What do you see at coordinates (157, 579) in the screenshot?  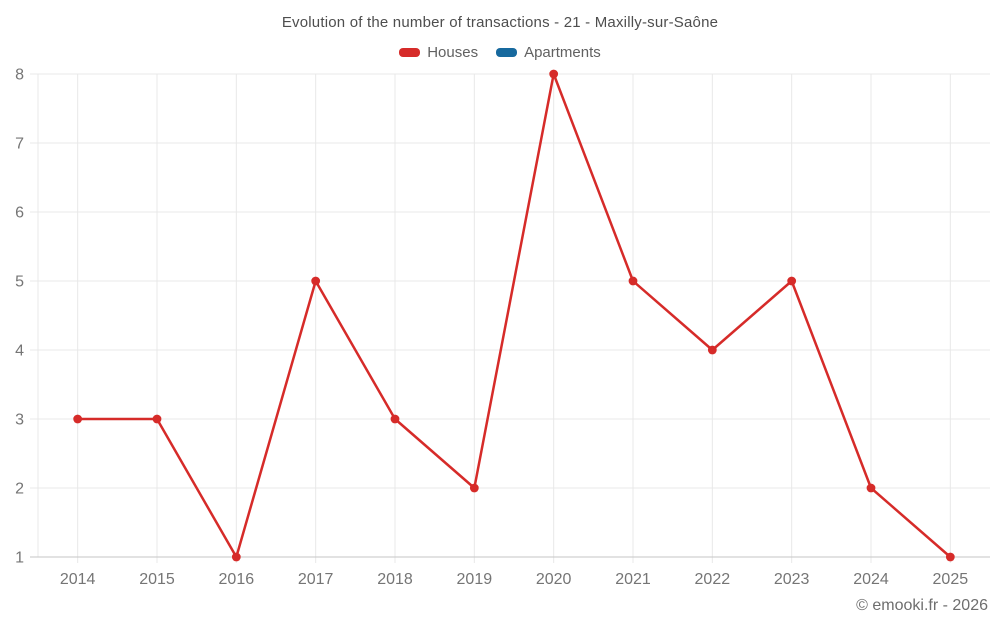 I see `x-axis-label-2015: 2015` at bounding box center [157, 579].